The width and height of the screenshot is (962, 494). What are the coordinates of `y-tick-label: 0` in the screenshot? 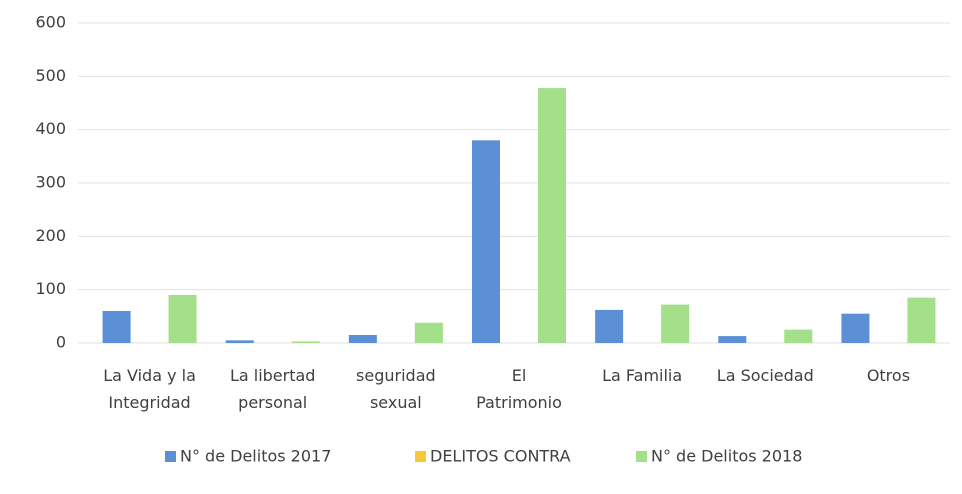 It's located at (61, 342).